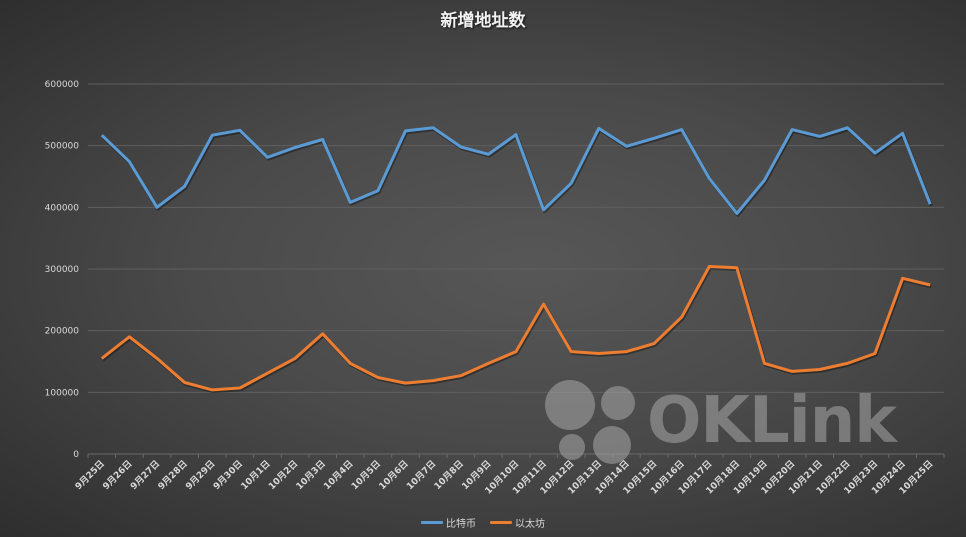  I want to click on y-tick-label: 600000, so click(62, 85).